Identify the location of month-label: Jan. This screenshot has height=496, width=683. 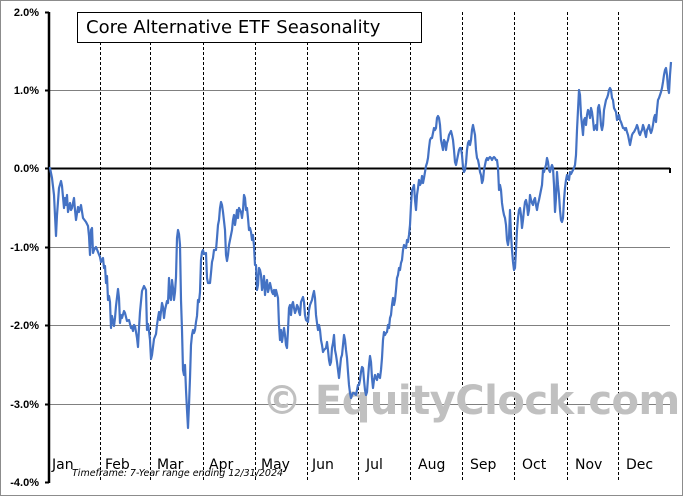
(62, 465).